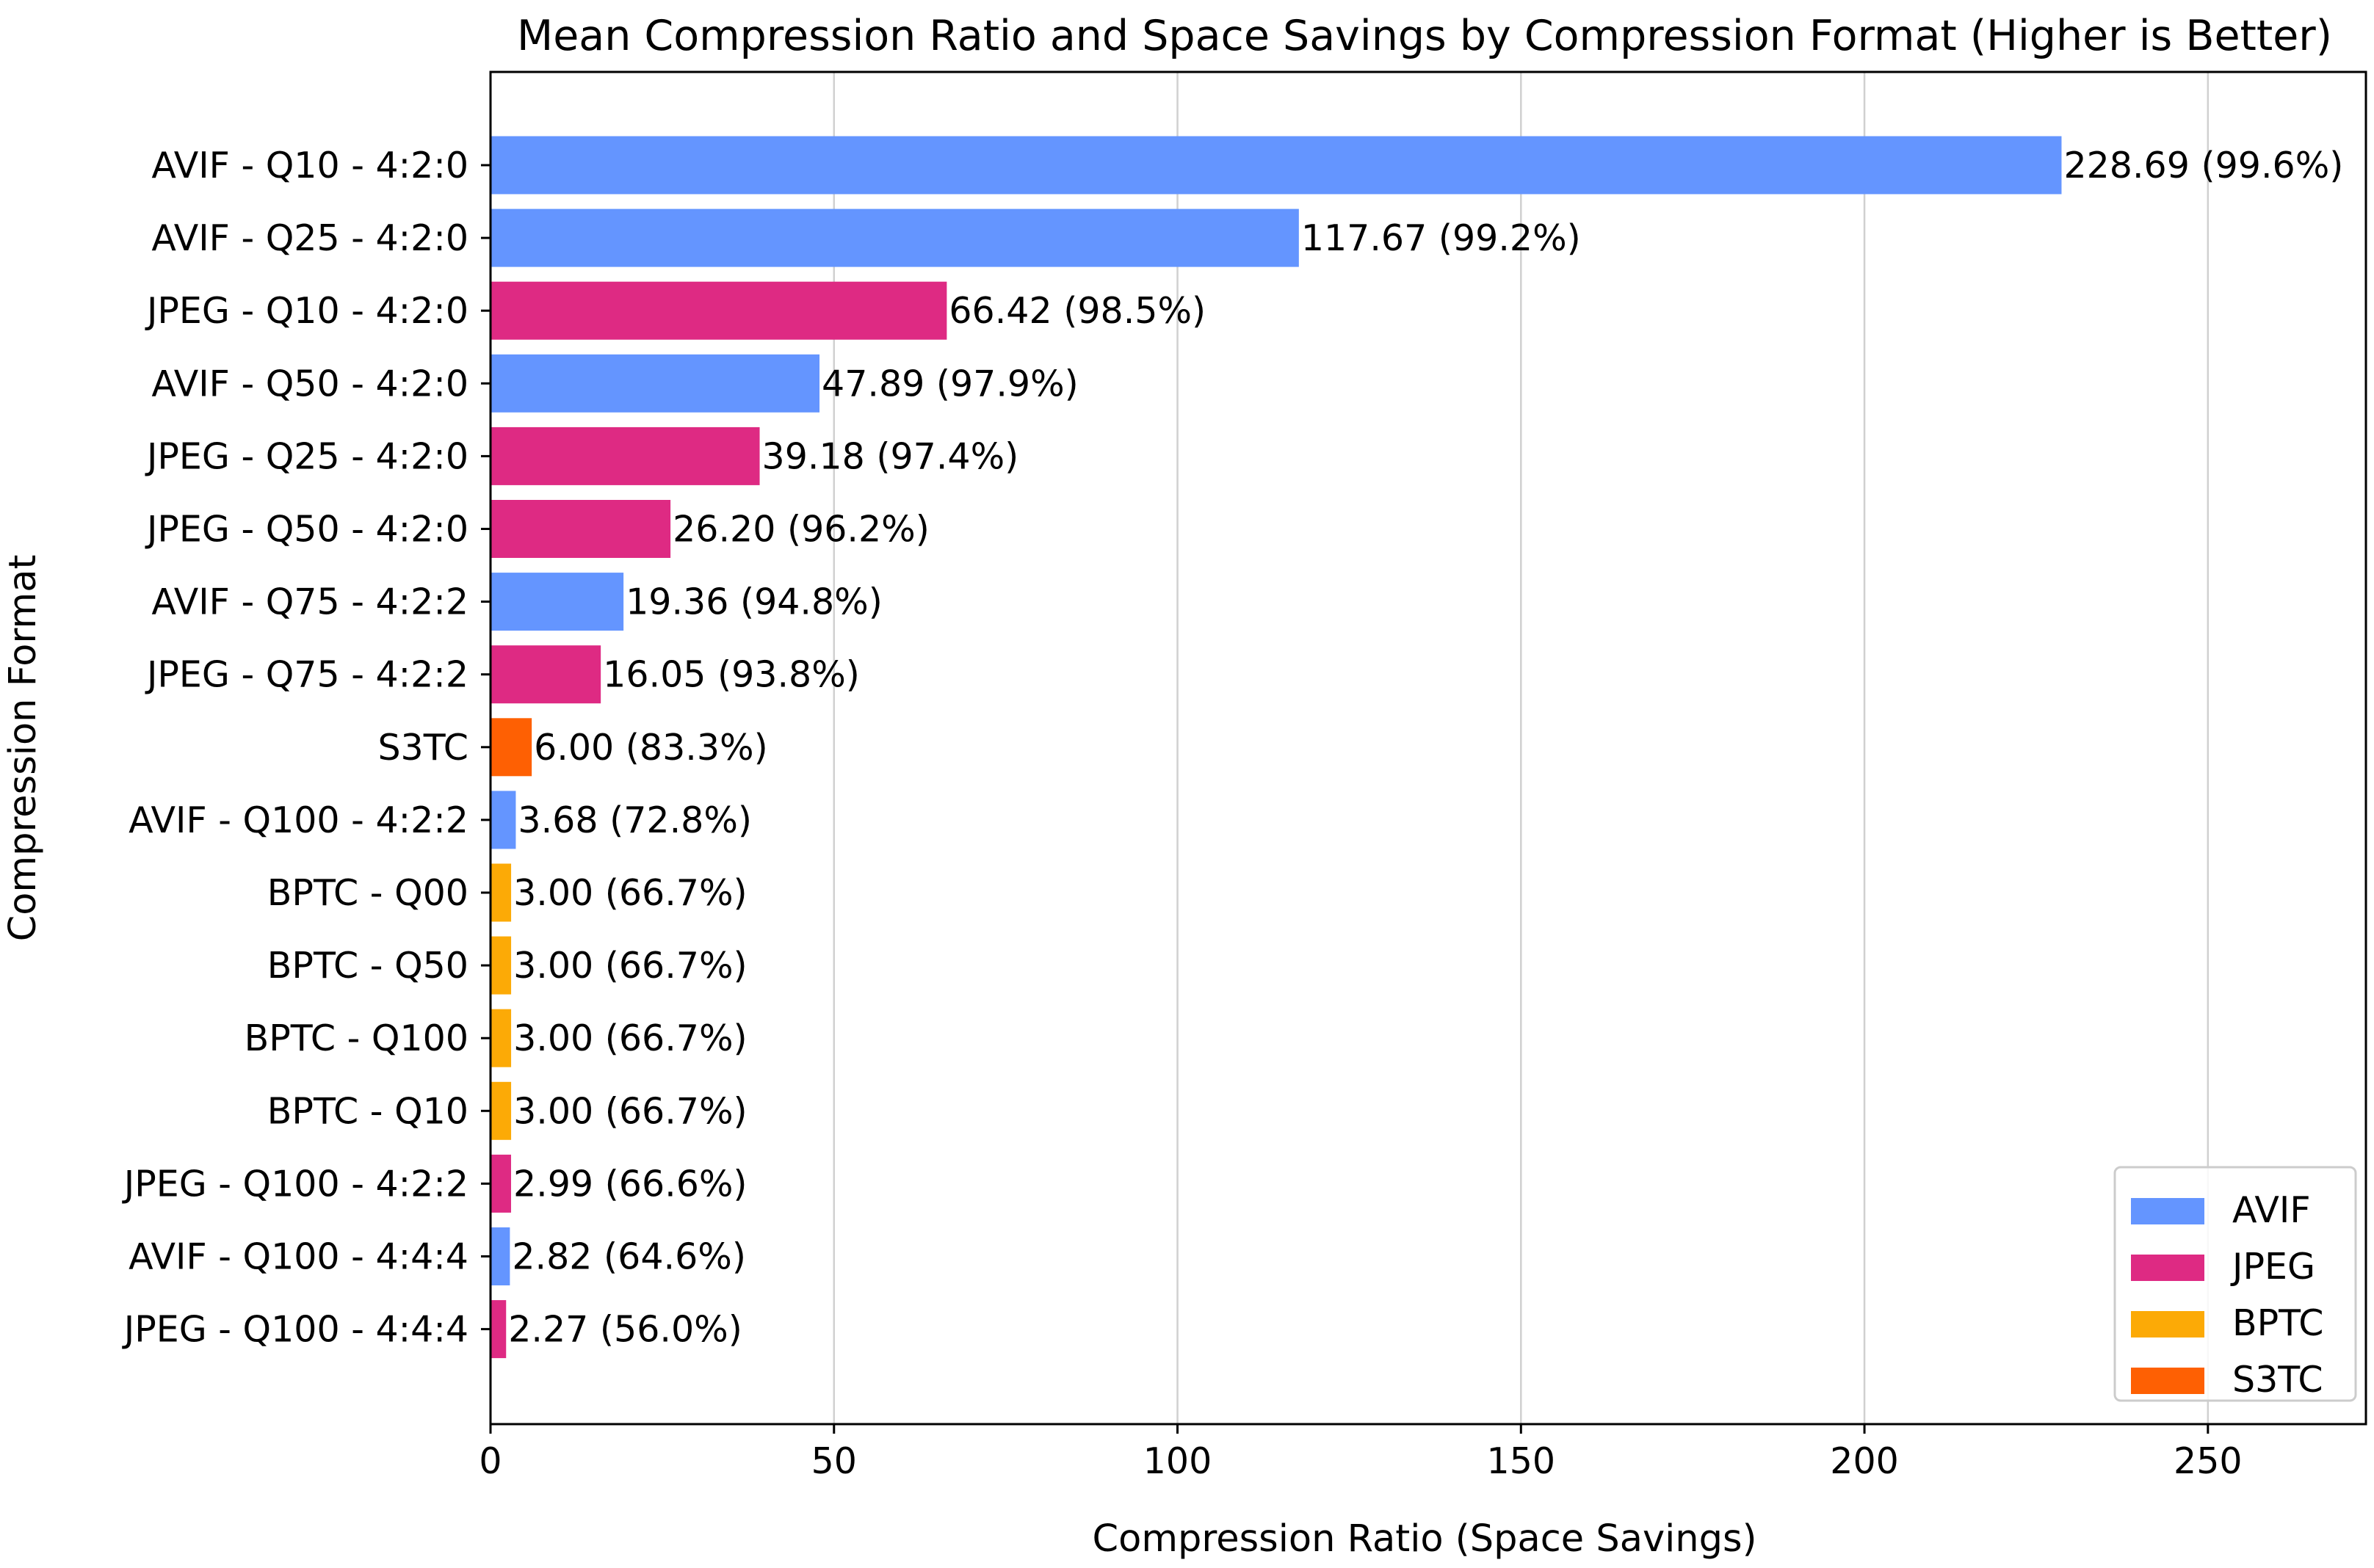 Image resolution: width=2374 pixels, height=1568 pixels. I want to click on data-label: 228.69 (99.6%), so click(2203, 165).